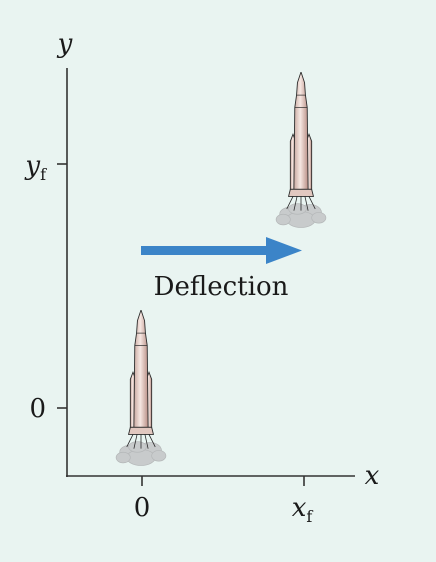 This screenshot has height=562, width=436. What do you see at coordinates (142, 508) in the screenshot?
I see `x-tick-label-0: 0` at bounding box center [142, 508].